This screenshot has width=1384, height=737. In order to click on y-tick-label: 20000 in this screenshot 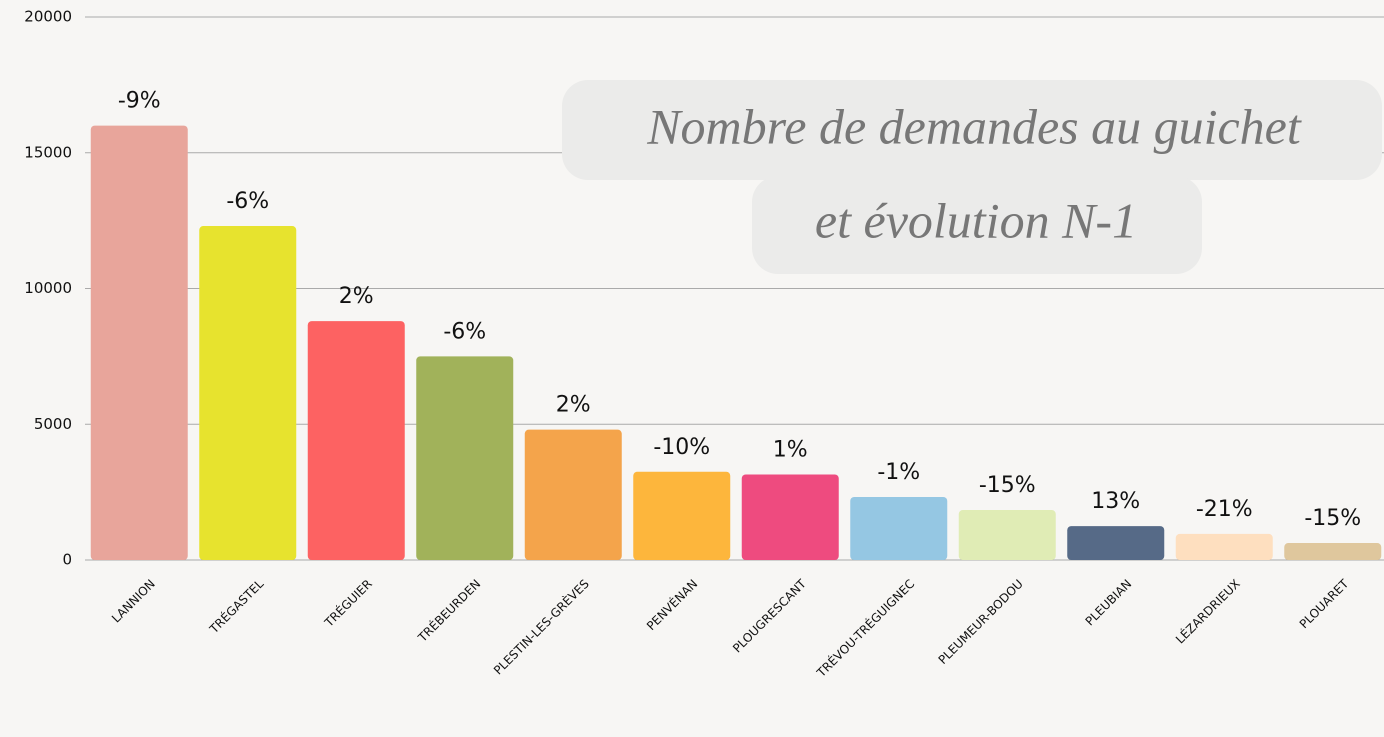, I will do `click(48, 17)`.